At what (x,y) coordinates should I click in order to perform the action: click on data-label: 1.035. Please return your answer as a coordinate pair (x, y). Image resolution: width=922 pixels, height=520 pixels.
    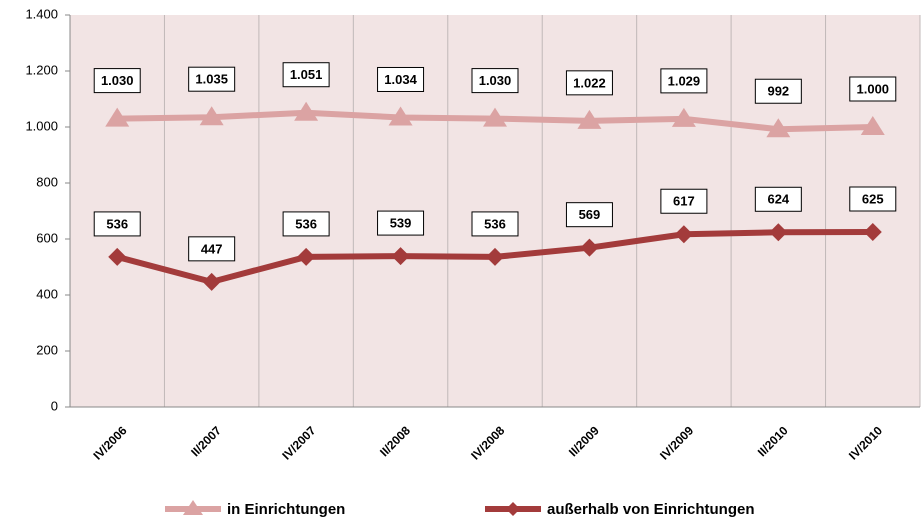
    Looking at the image, I should click on (211, 79).